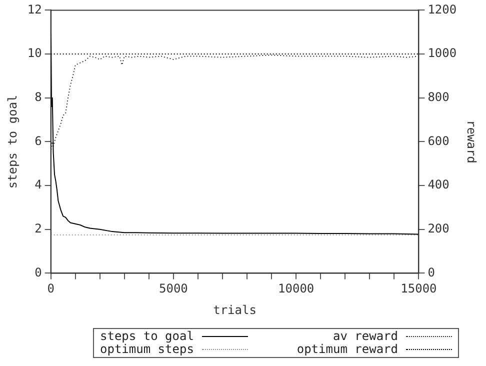 Image resolution: width=486 pixels, height=366 pixels. What do you see at coordinates (296, 289) in the screenshot?
I see `x-tick-label: 10000` at bounding box center [296, 289].